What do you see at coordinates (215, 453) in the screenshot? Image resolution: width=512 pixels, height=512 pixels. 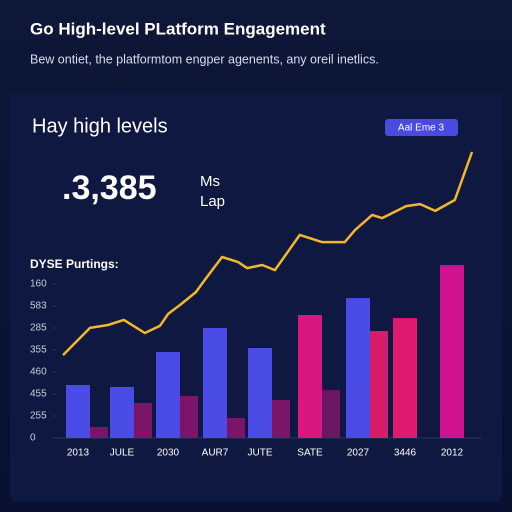 I see `x-tick-label: AUR7` at bounding box center [215, 453].